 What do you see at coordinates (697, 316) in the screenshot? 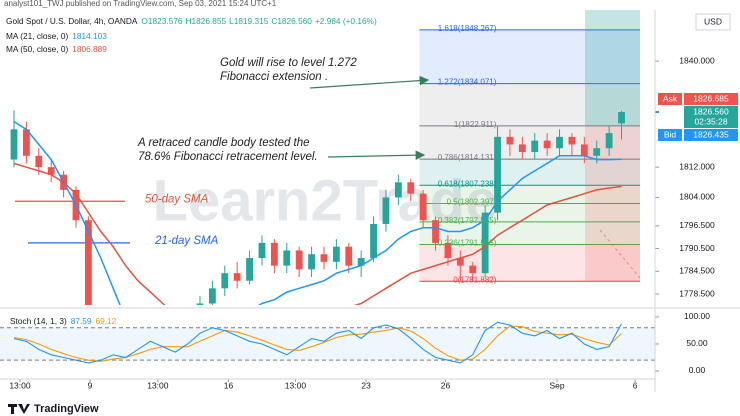
I see `stoch-y-tick-label: 100.00` at bounding box center [697, 316].